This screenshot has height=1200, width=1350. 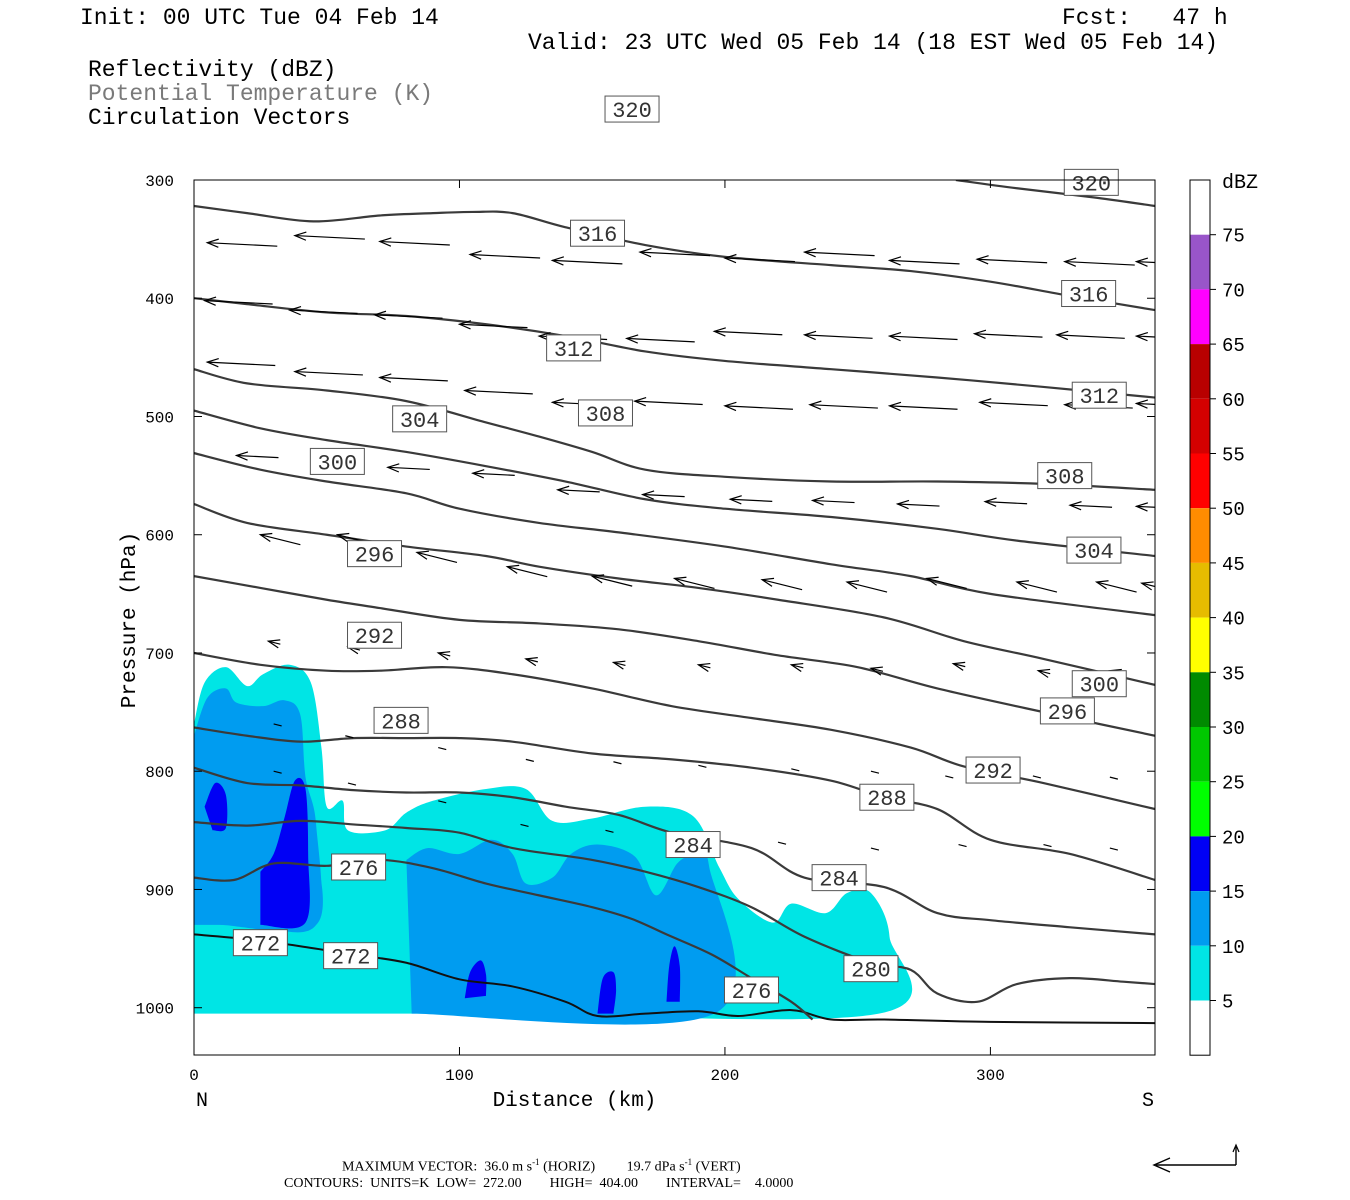 What do you see at coordinates (194, 1076) in the screenshot?
I see `x-tick-label: 0` at bounding box center [194, 1076].